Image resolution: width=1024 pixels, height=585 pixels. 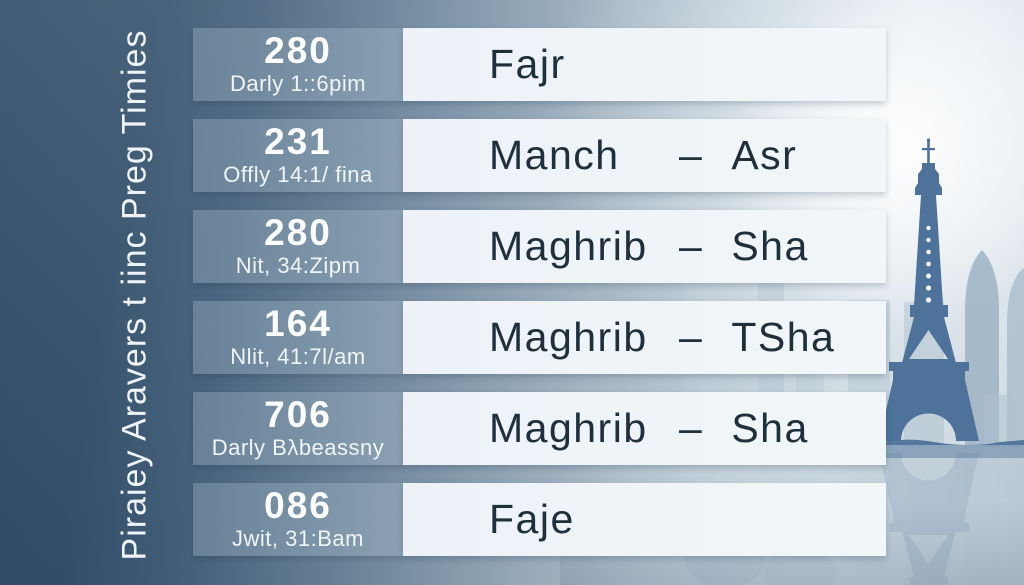 I want to click on stat-caption: Nit, 34:Zipm, so click(x=298, y=265).